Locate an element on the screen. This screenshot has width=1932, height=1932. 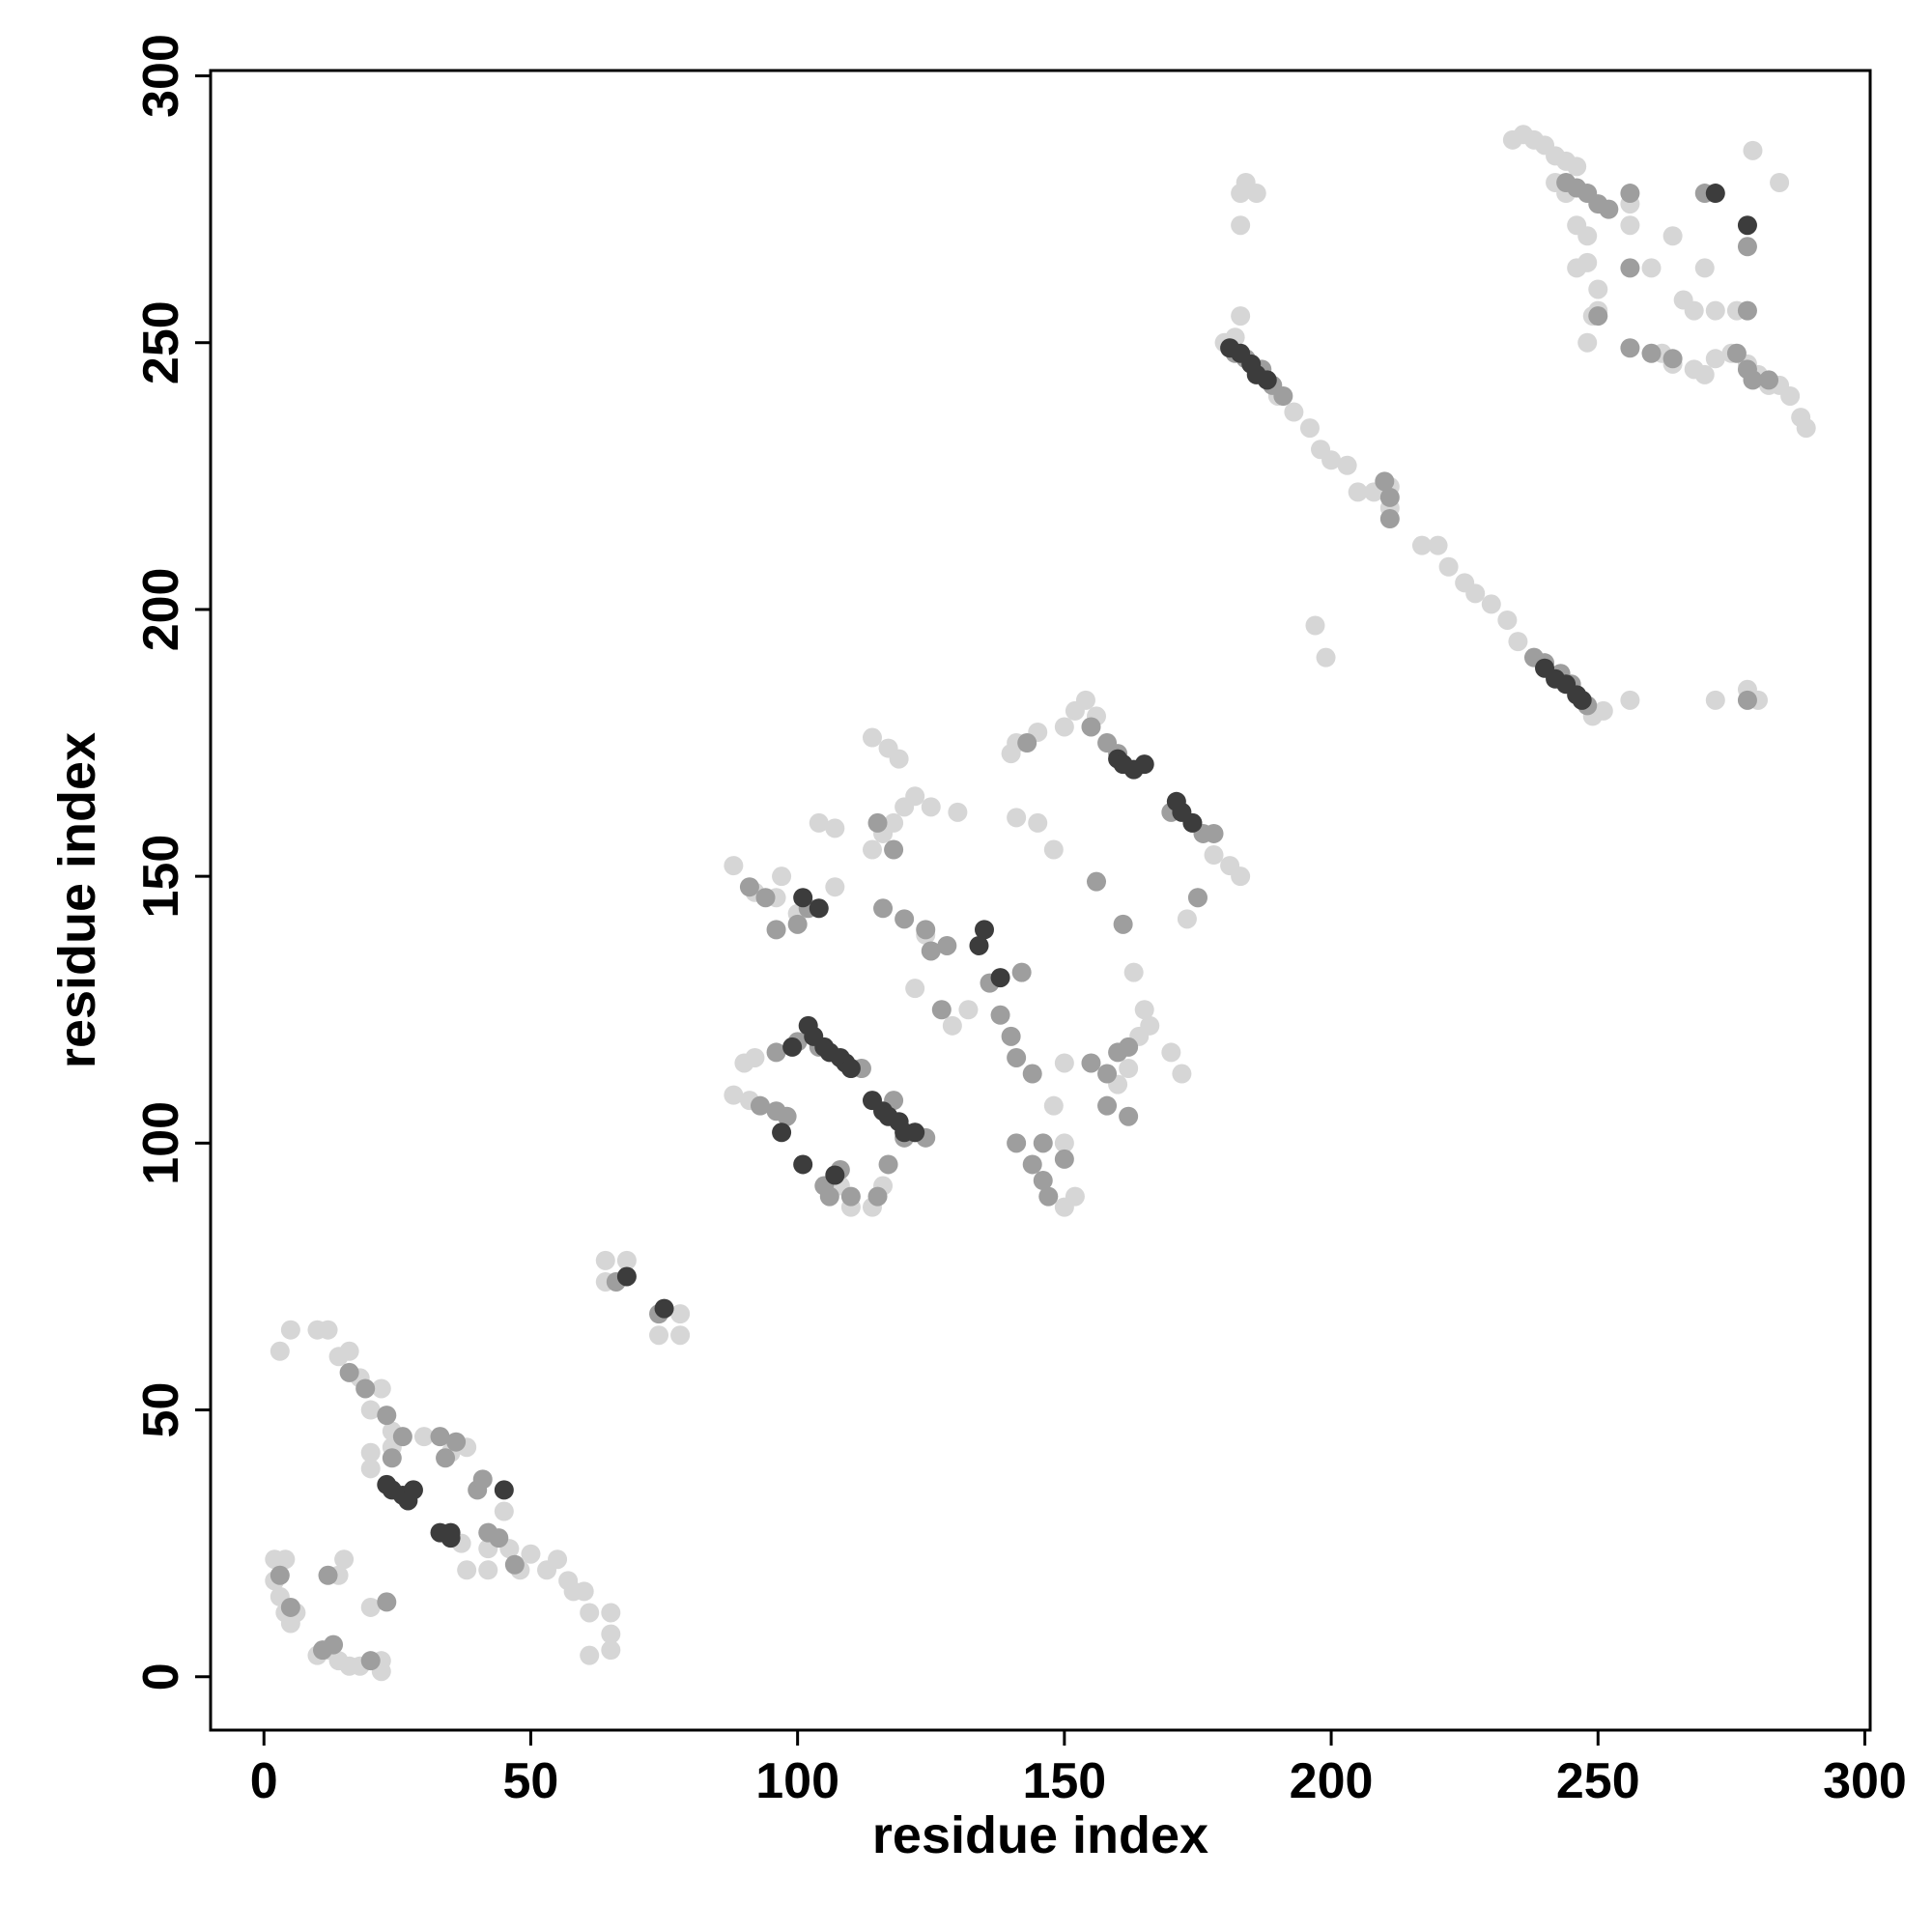
y-axis-title: residue index is located at coordinates (77, 900).